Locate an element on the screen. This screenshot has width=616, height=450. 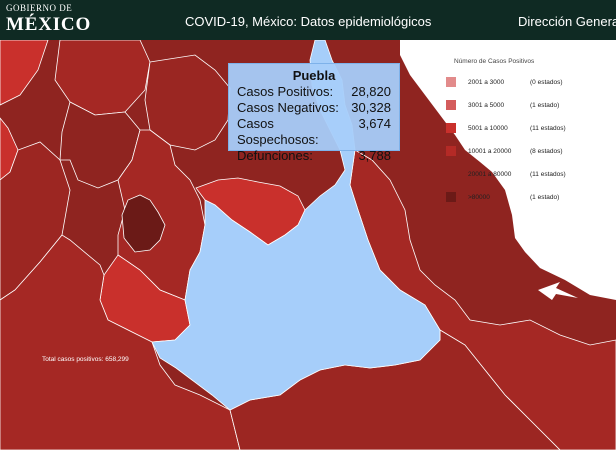
legend-item: 20001 a 80000 (11 estados) is located at coordinates (503, 180).